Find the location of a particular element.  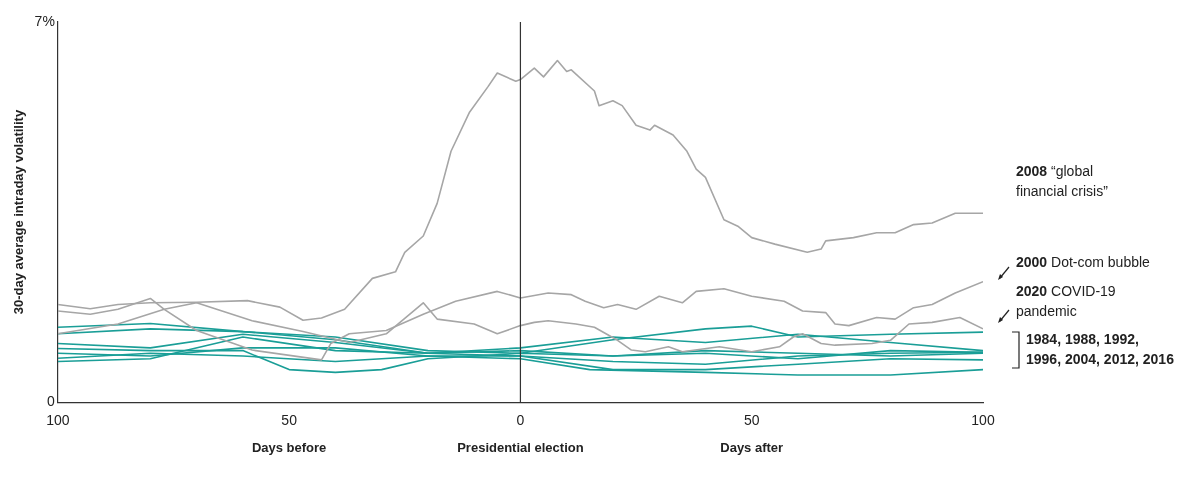

text: Days before is located at coordinates (289, 447).